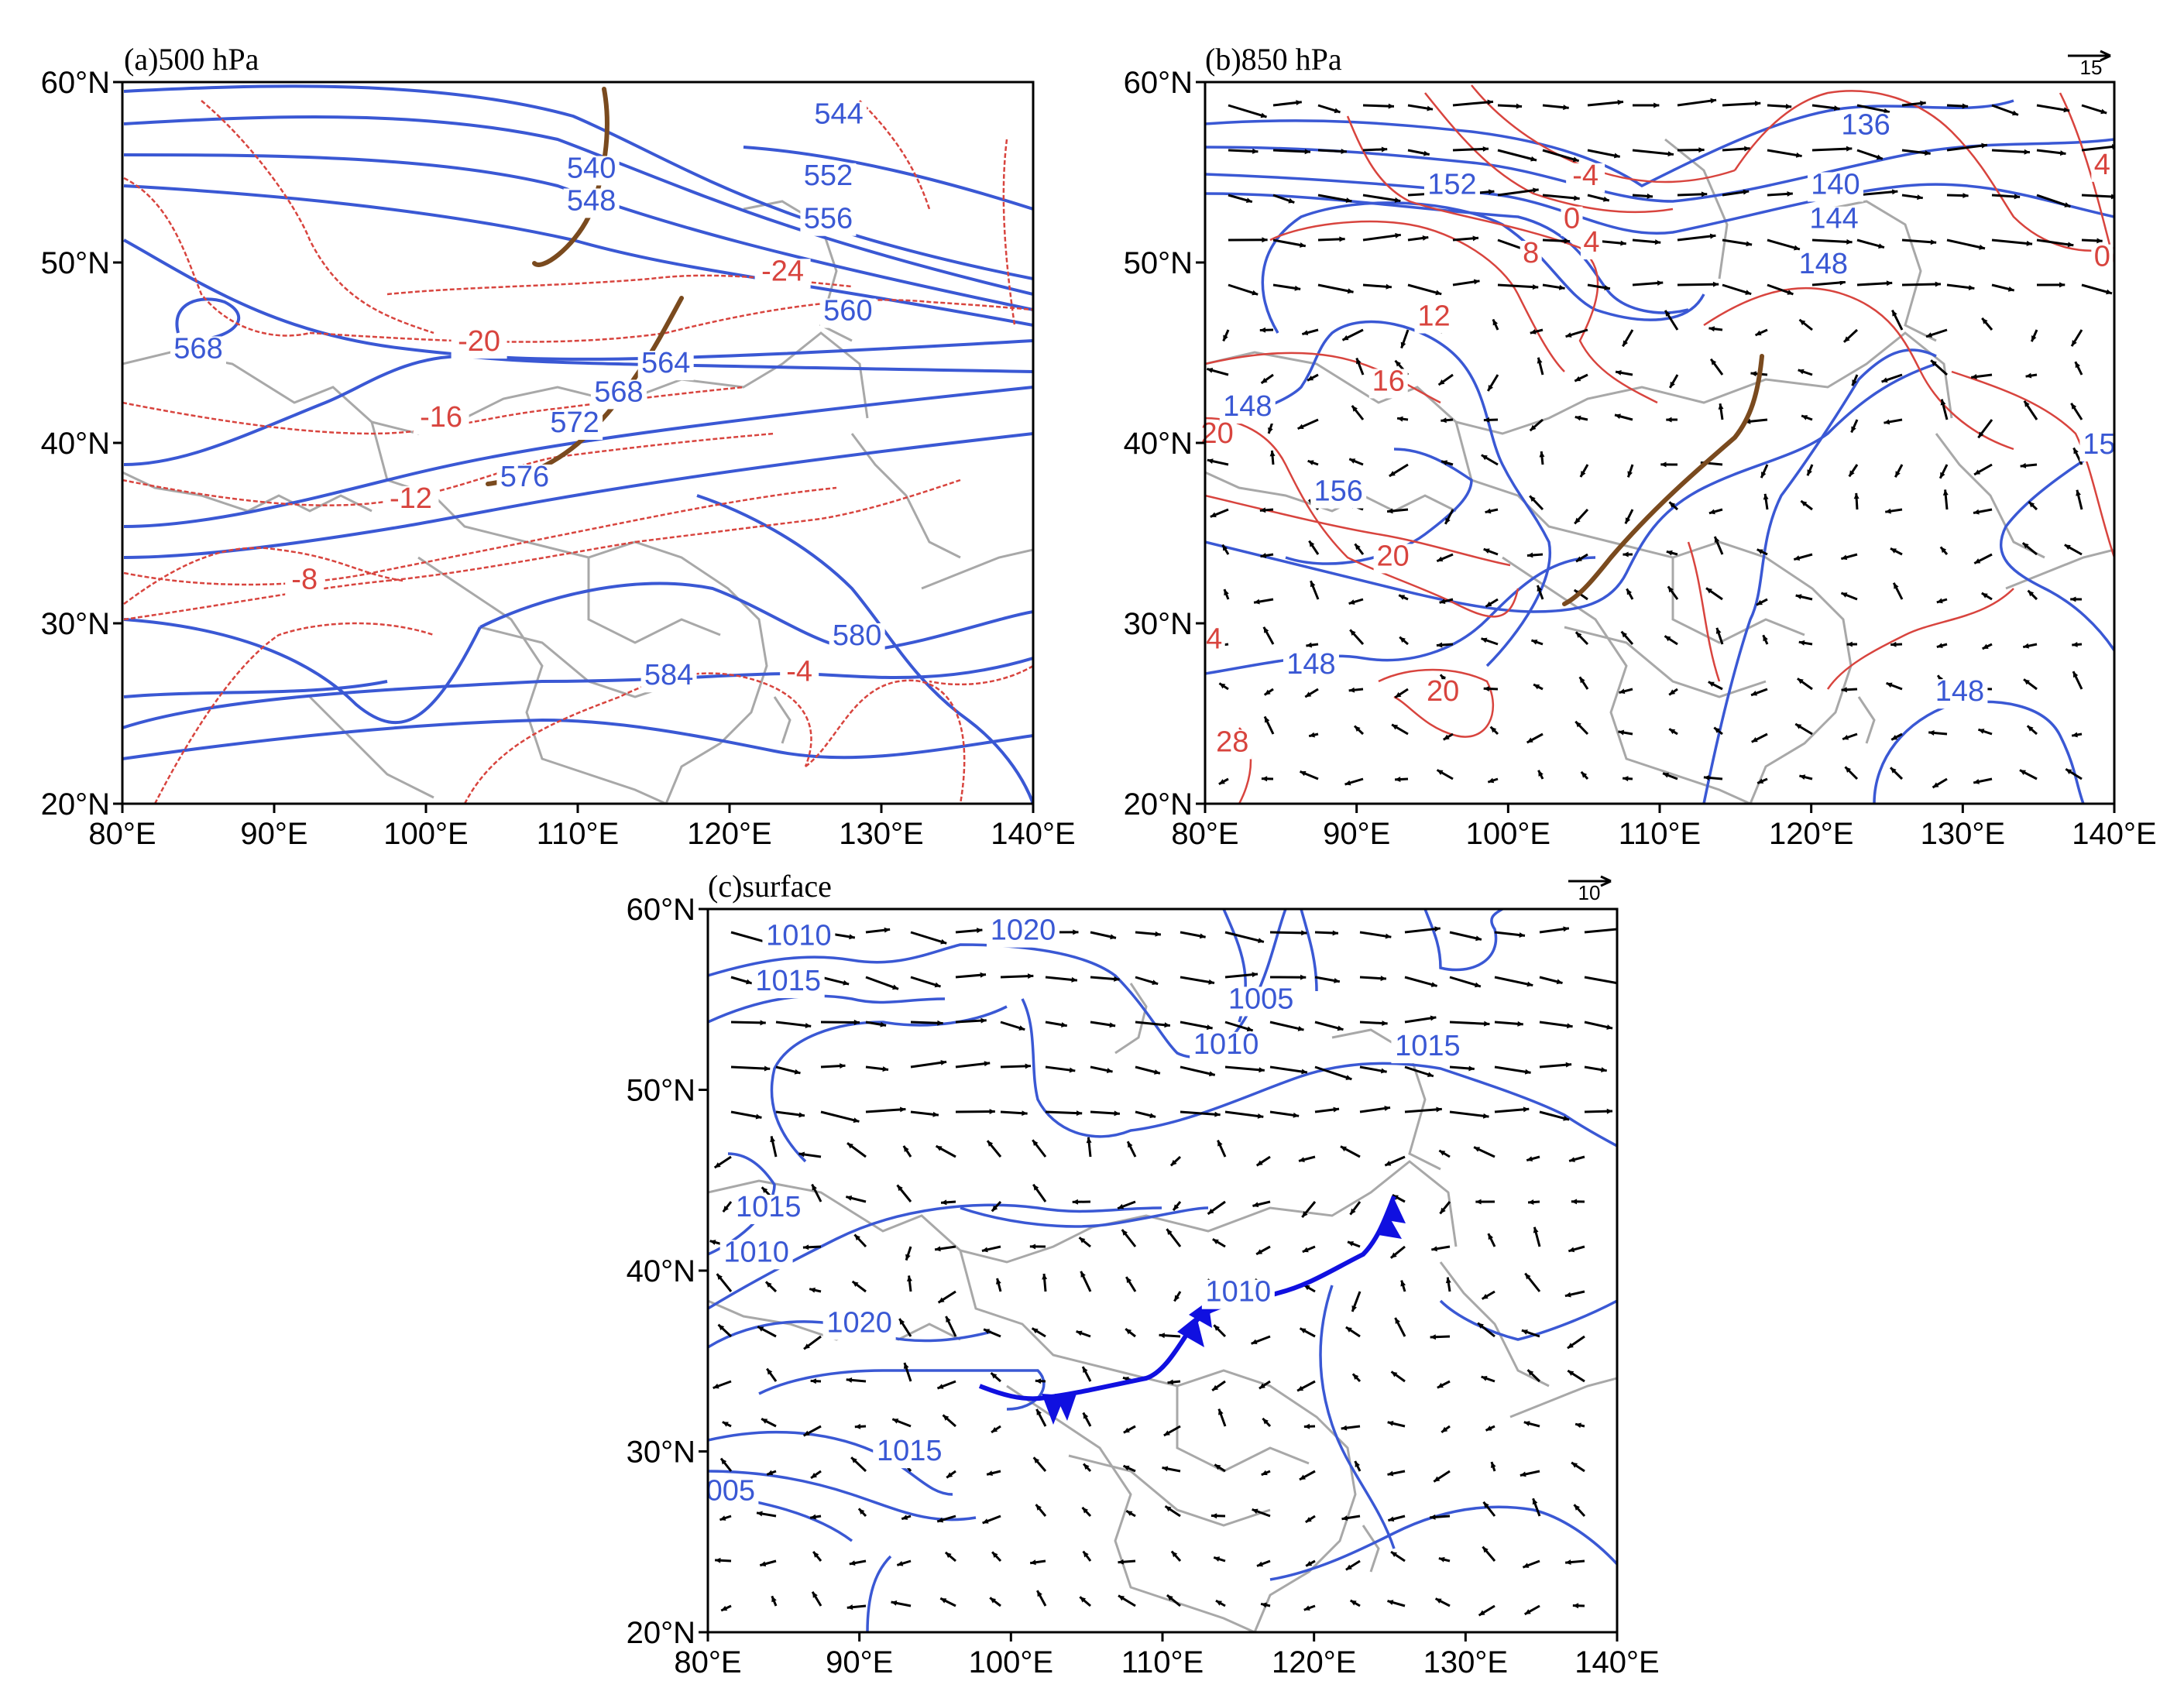  I want to click on panel-a-x-tick-label: 100°E, so click(426, 834).